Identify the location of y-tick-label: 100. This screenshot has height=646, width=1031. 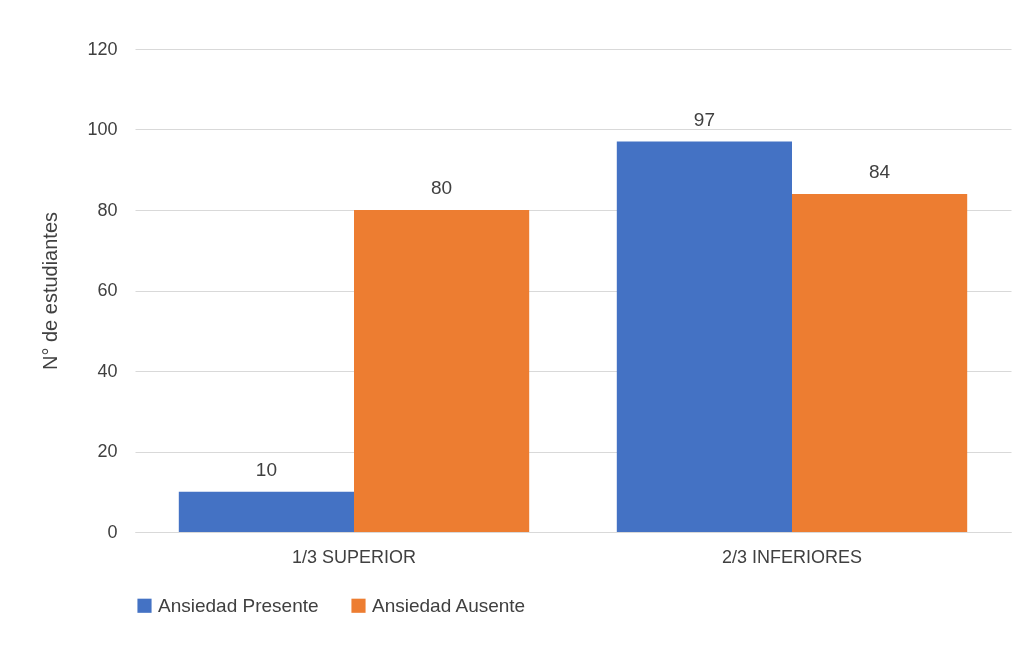
(102, 129).